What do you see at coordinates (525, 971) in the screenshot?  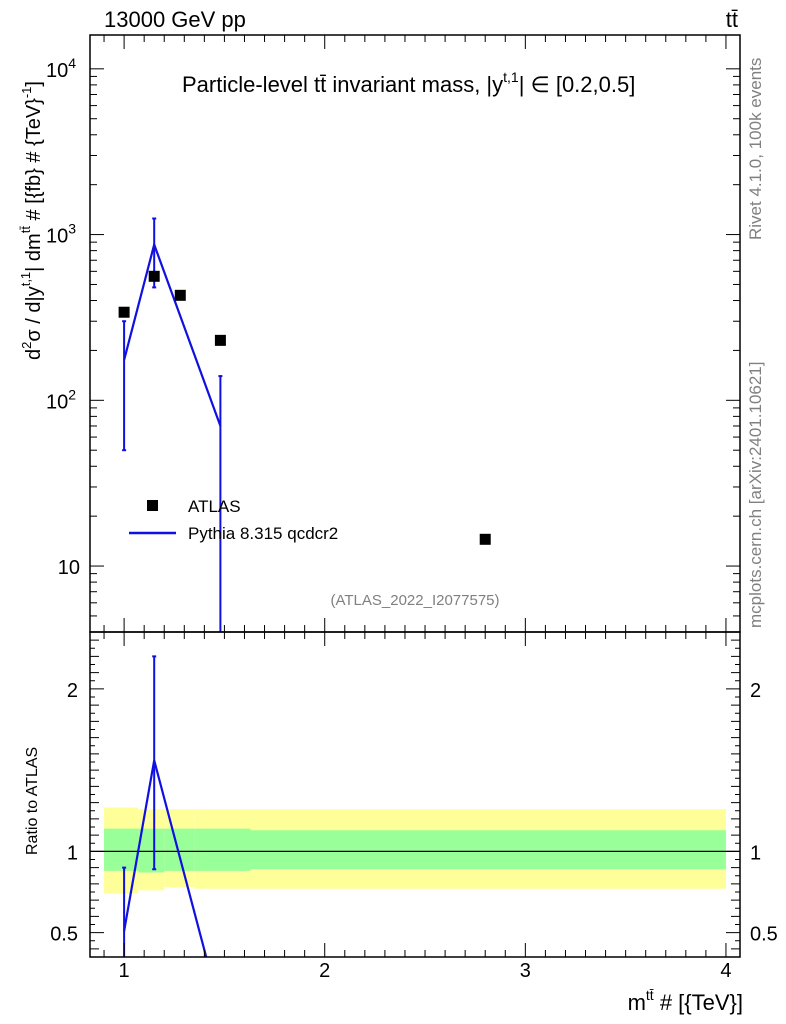 I see `x-tick-label-2: 3` at bounding box center [525, 971].